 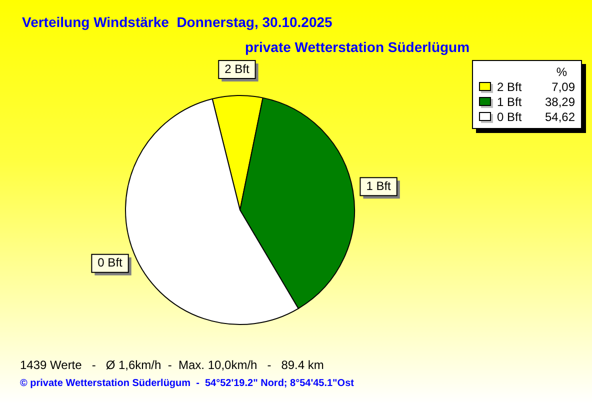 I want to click on text: 1439 Werte - Ø 1,6km/h - Max. 10,0km/h - 89.4 km, so click(x=172, y=365).